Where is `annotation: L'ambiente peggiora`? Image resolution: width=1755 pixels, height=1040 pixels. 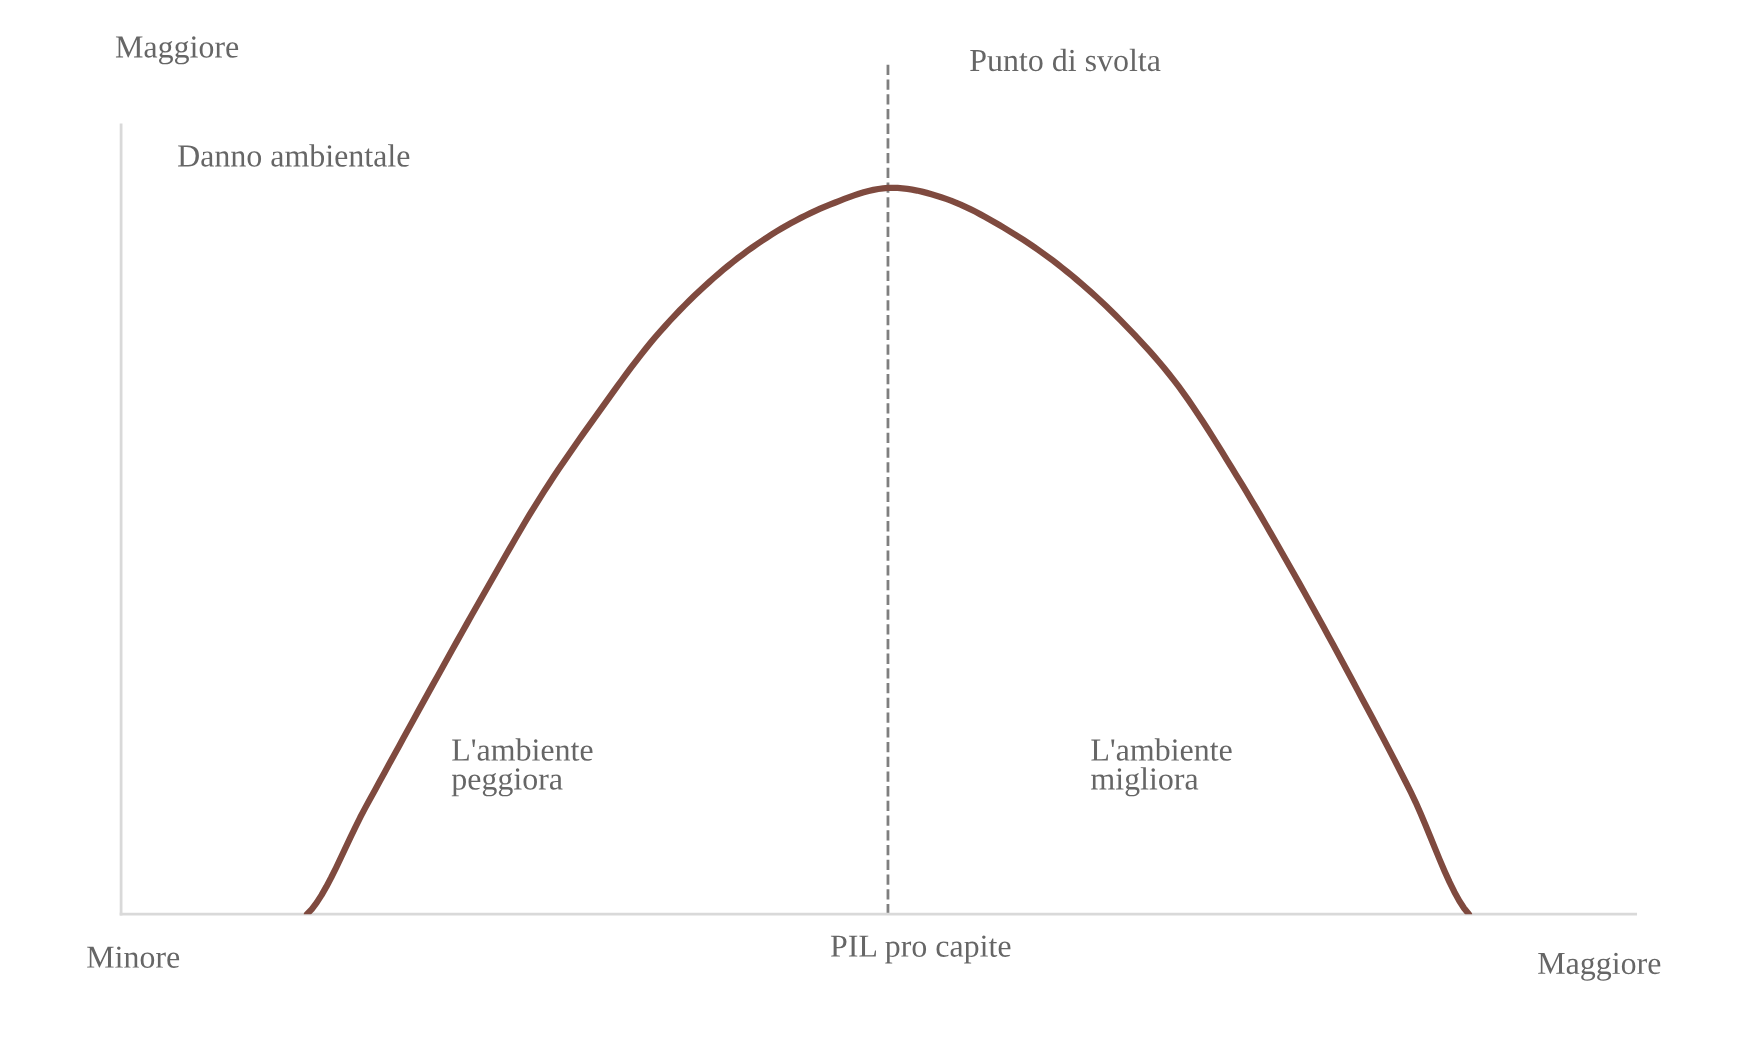
annotation: L'ambiente peggiora is located at coordinates (522, 767).